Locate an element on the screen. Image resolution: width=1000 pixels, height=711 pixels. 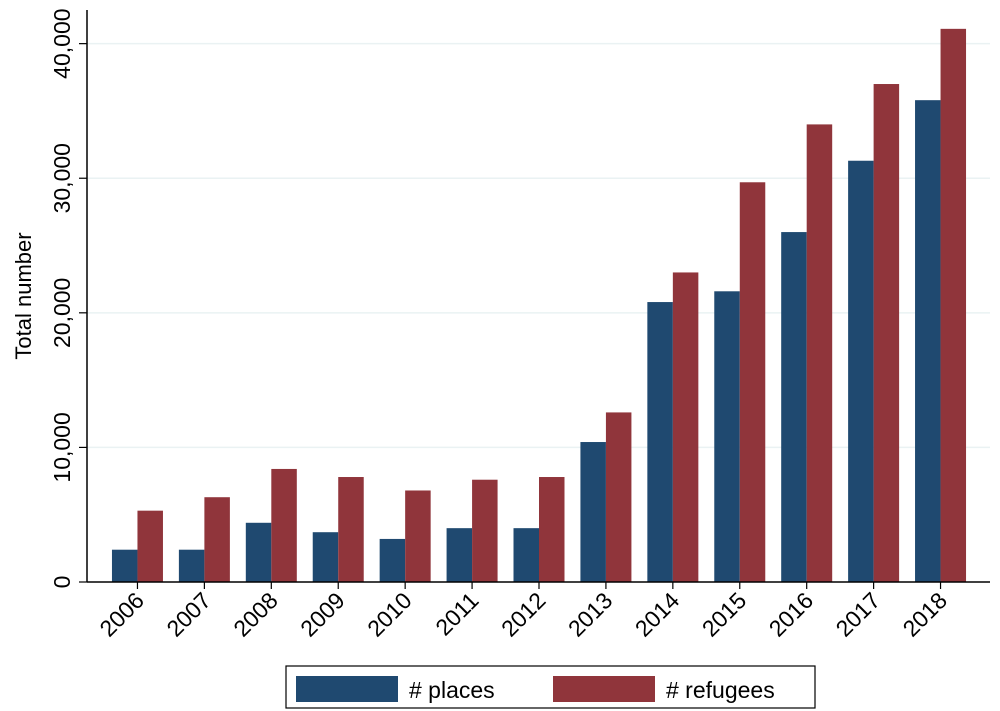
x-tick-label: 2009 is located at coordinates (322, 614).